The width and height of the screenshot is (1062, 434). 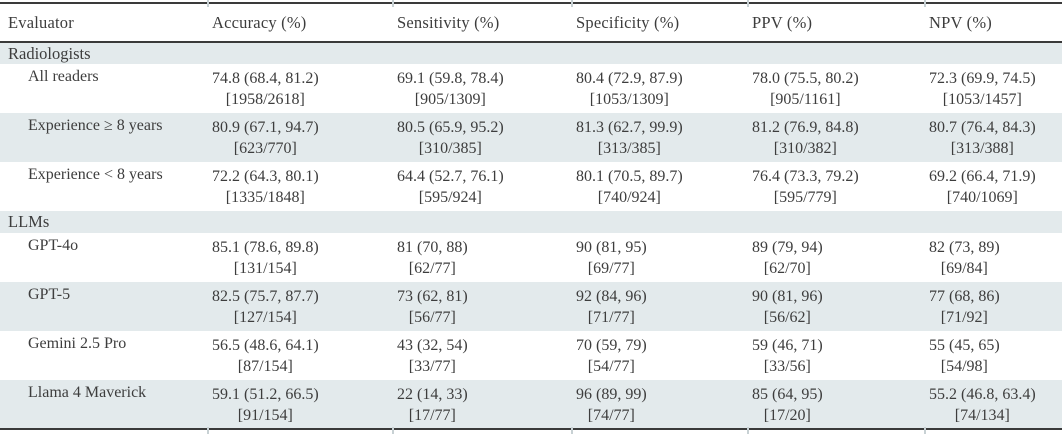 What do you see at coordinates (611, 296) in the screenshot?
I see `metric-value: 92 (84, 96)` at bounding box center [611, 296].